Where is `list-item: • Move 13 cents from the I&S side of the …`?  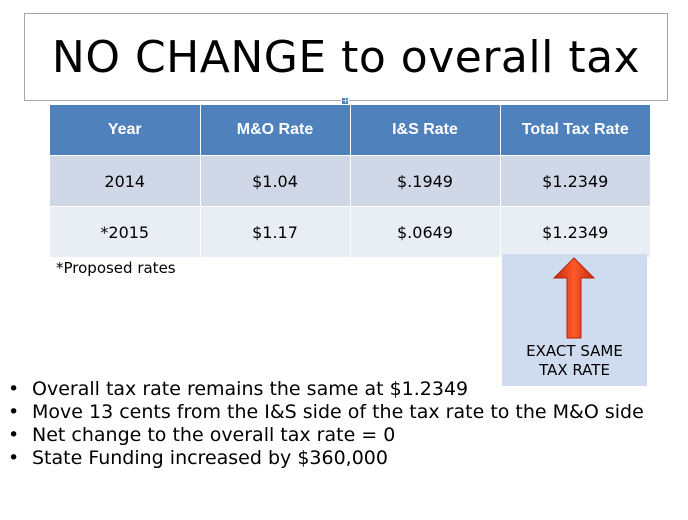 list-item: • Move 13 cents from the I&S side of the … is located at coordinates (343, 412).